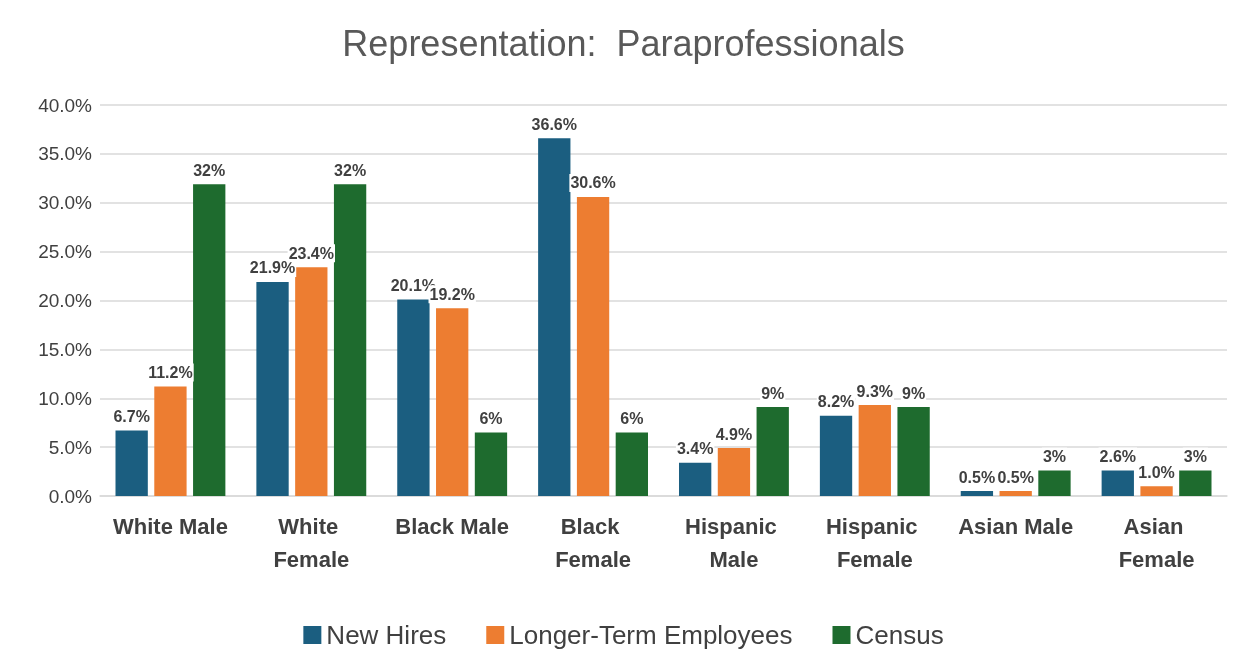  Describe the element at coordinates (695, 449) in the screenshot. I see `data-label: 3.4%` at that location.